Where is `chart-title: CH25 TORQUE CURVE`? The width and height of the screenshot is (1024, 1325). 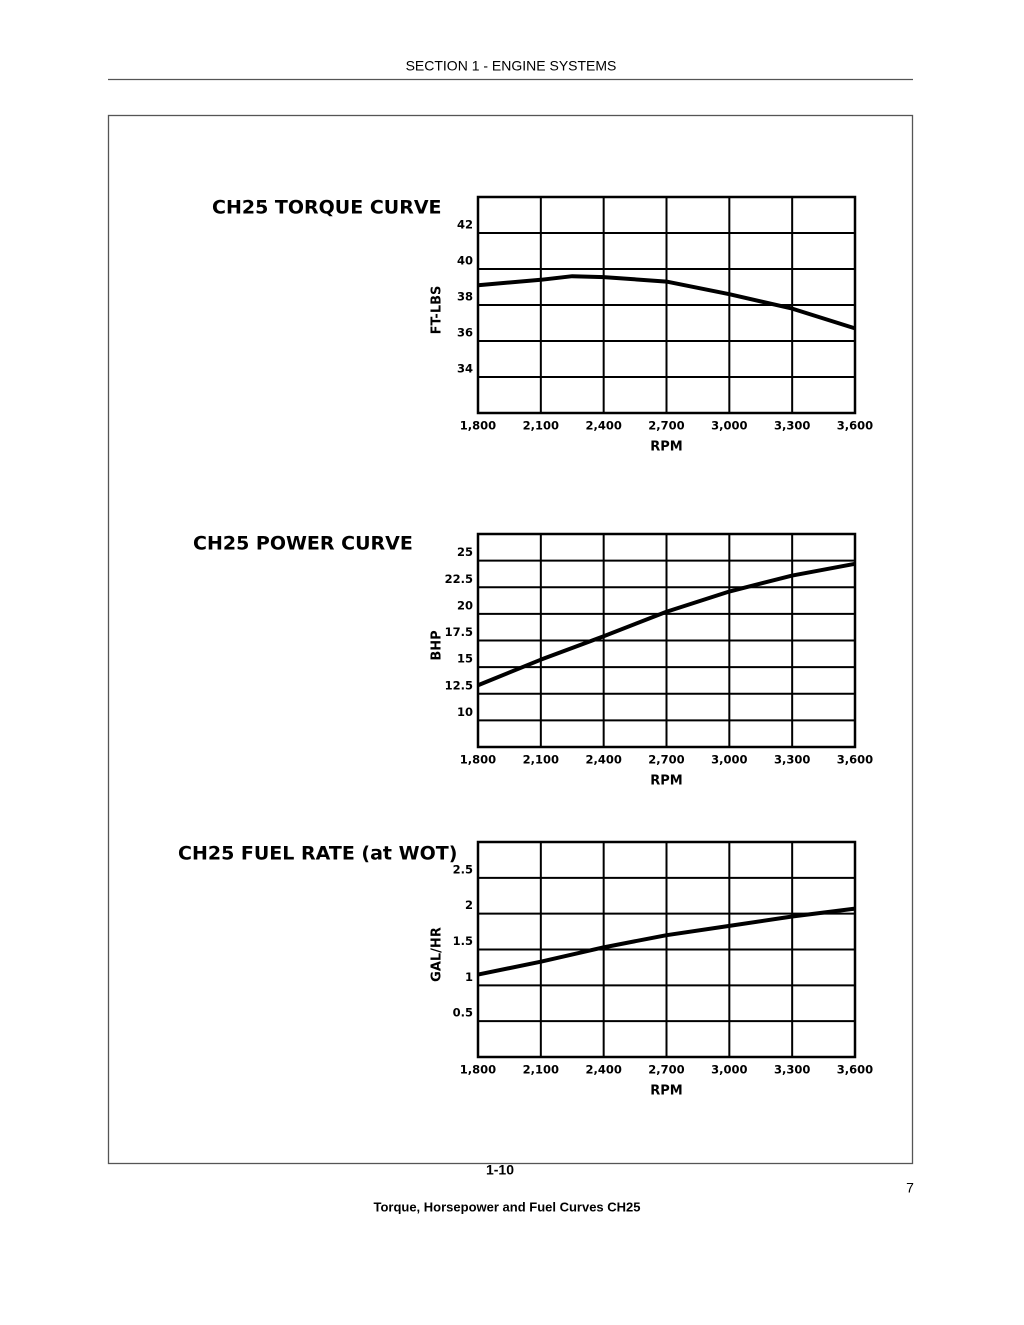
chart-title: CH25 TORQUE CURVE is located at coordinates (327, 208).